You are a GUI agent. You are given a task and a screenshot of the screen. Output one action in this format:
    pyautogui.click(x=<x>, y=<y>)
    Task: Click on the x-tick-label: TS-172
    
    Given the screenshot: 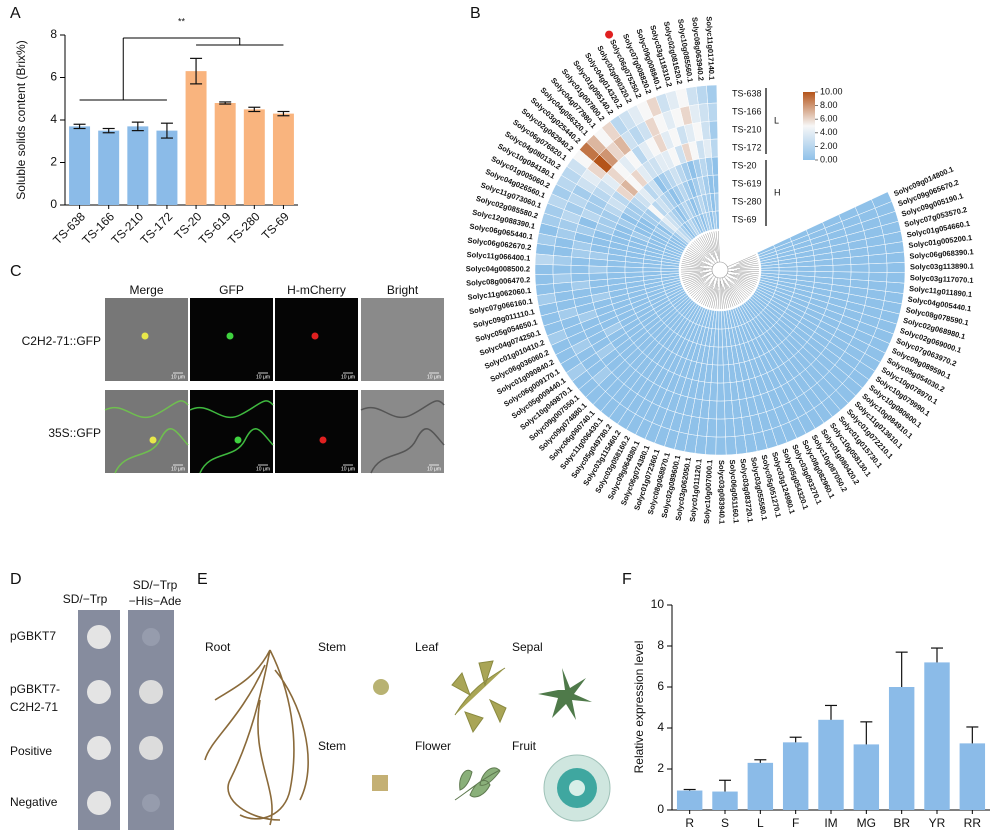 What is the action you would take?
    pyautogui.click(x=157, y=228)
    